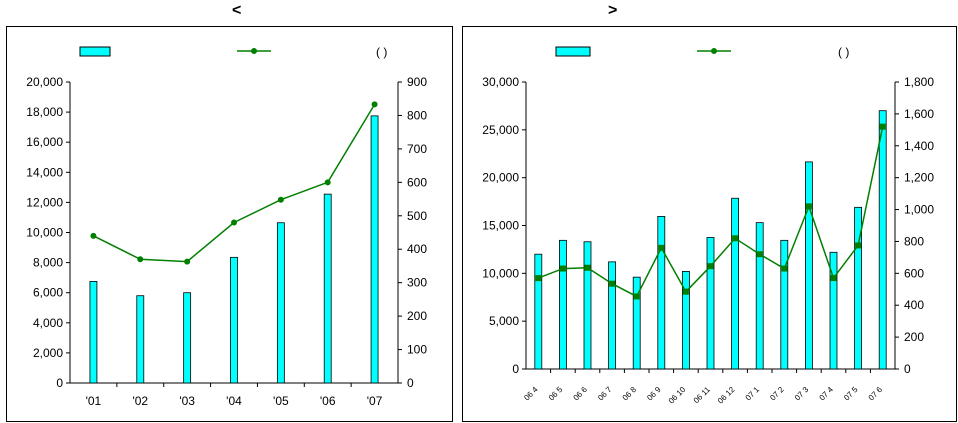  What do you see at coordinates (375, 401) in the screenshot?
I see `left-x-tick-label: '07` at bounding box center [375, 401].